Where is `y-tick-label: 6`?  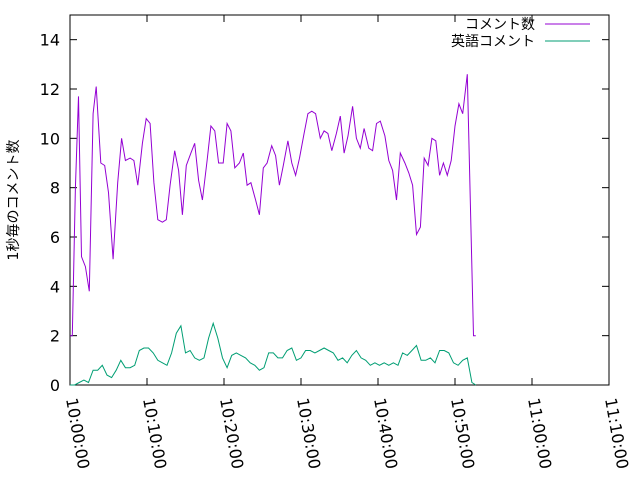
y-tick-label: 6 is located at coordinates (55, 237).